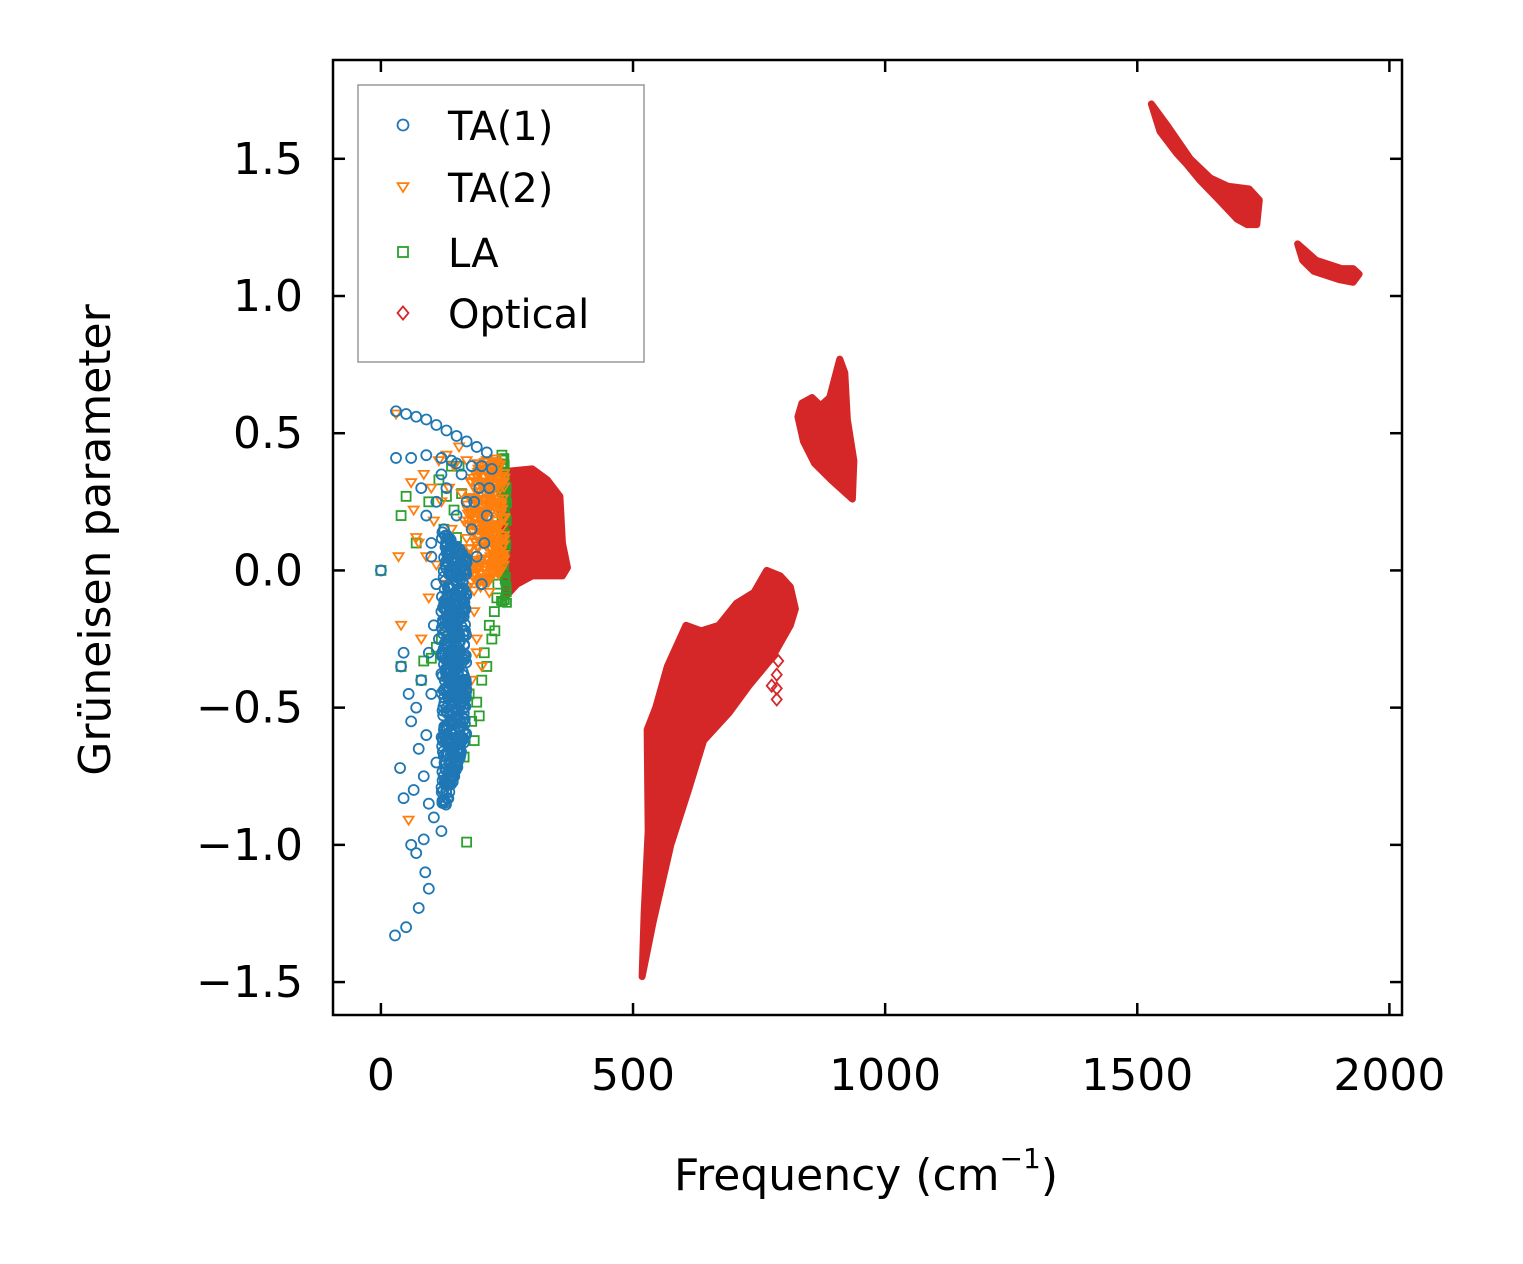  I want to click on legend-label-1: TA(1), so click(500, 127).